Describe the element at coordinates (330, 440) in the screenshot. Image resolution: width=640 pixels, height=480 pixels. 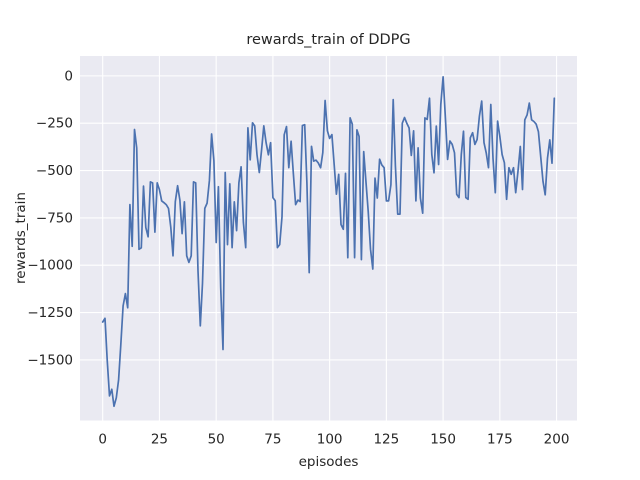
I see `x-tick-label: 100` at that location.